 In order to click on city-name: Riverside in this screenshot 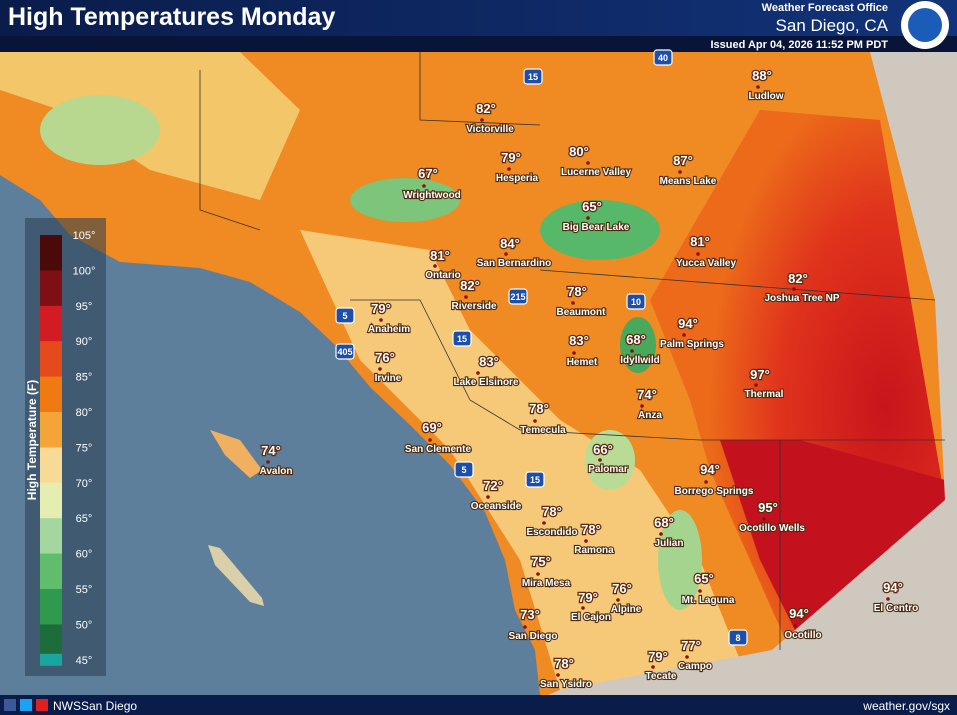, I will do `click(473, 306)`.